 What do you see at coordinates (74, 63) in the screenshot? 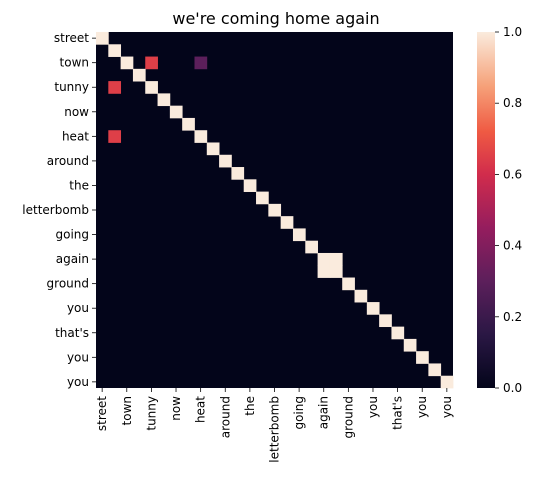
I see `y-tick-label: town` at bounding box center [74, 63].